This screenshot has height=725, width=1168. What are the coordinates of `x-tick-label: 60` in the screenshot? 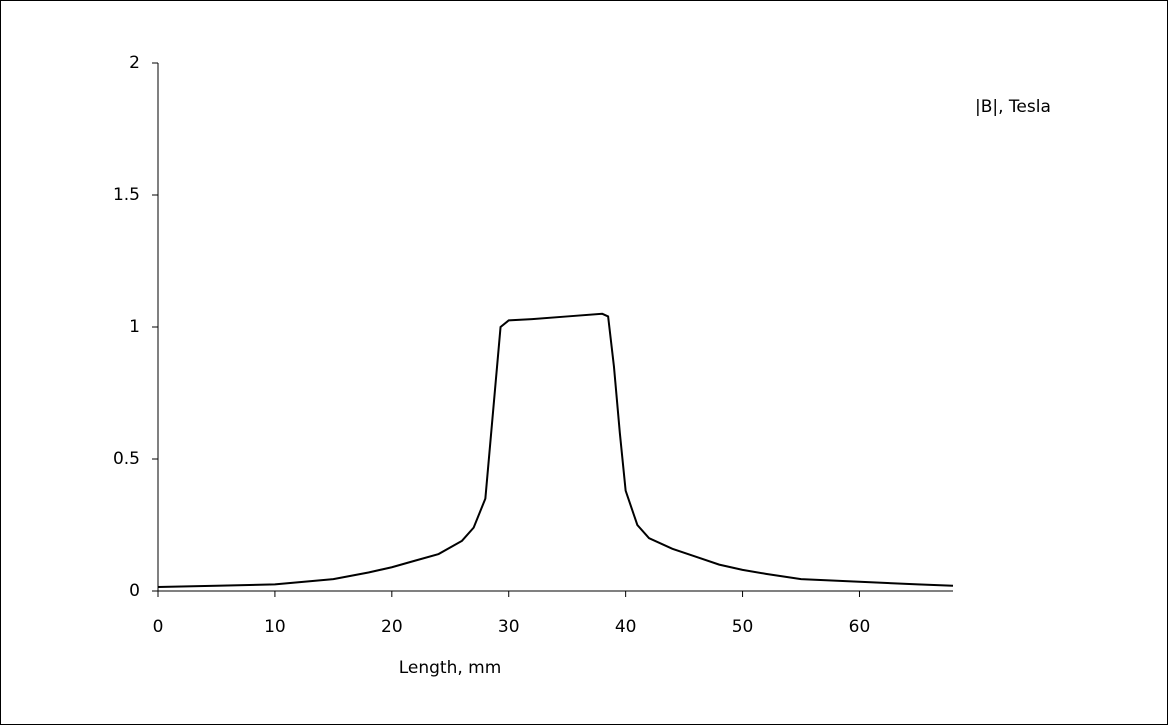 It's located at (860, 627).